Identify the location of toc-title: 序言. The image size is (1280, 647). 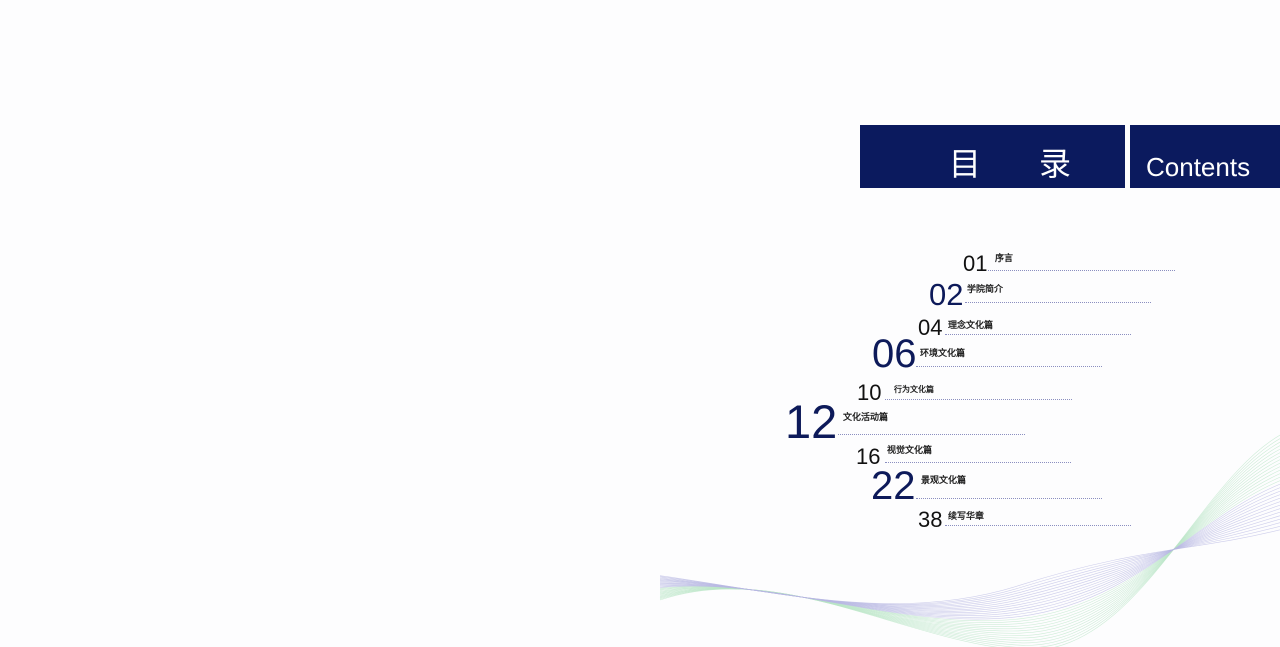
(1004, 259).